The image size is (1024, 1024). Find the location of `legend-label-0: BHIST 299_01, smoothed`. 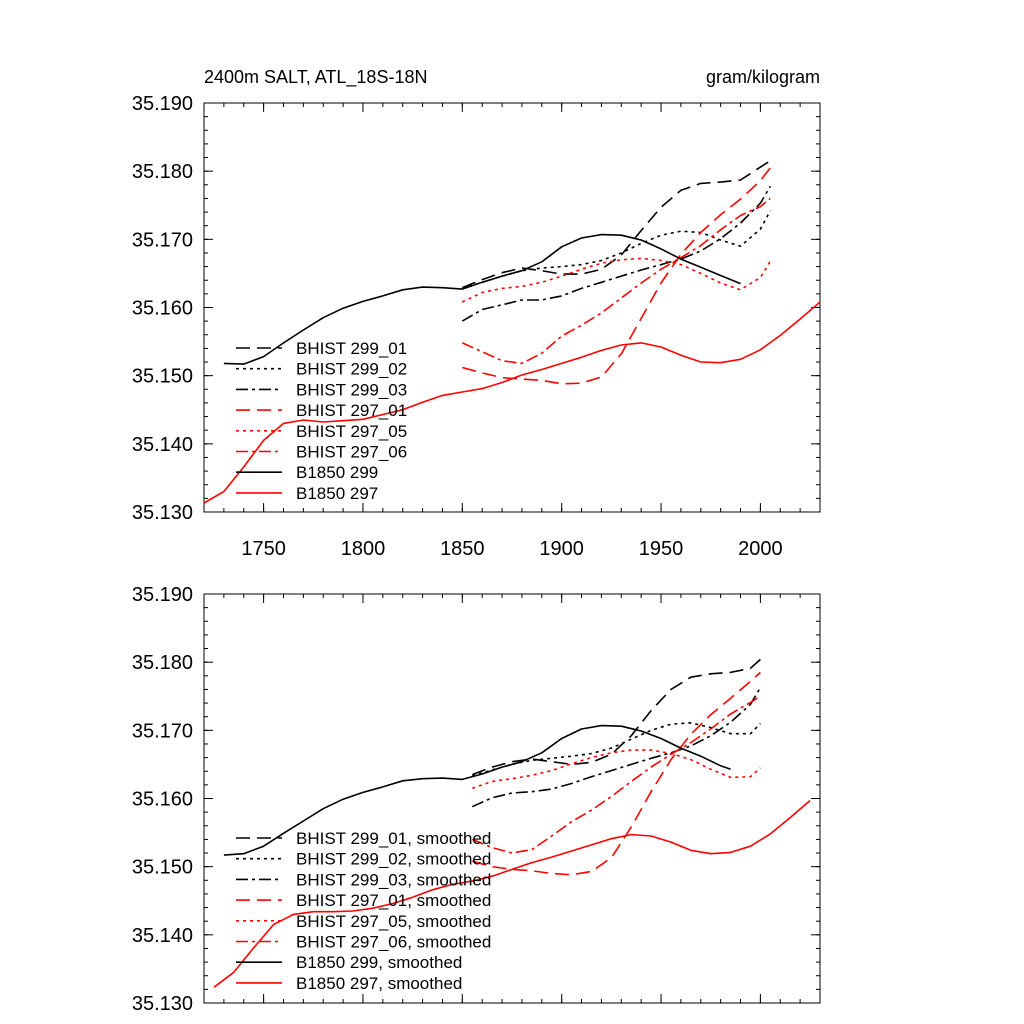

legend-label-0: BHIST 299_01, smoothed is located at coordinates (393, 838).